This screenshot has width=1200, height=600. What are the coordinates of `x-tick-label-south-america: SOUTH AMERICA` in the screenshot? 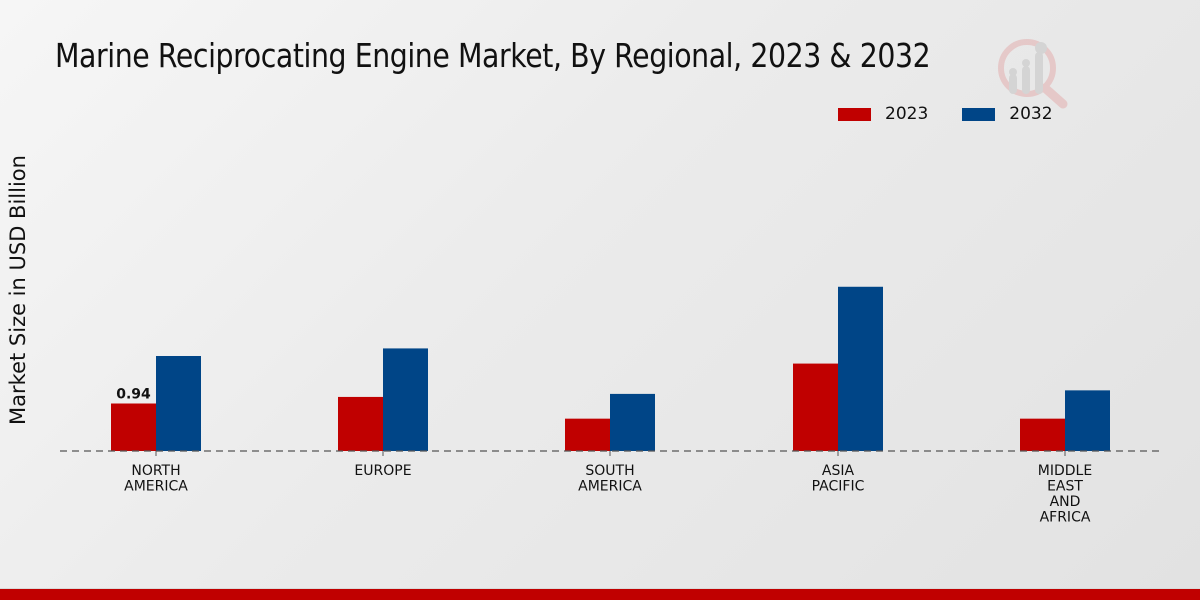 It's located at (610, 479).